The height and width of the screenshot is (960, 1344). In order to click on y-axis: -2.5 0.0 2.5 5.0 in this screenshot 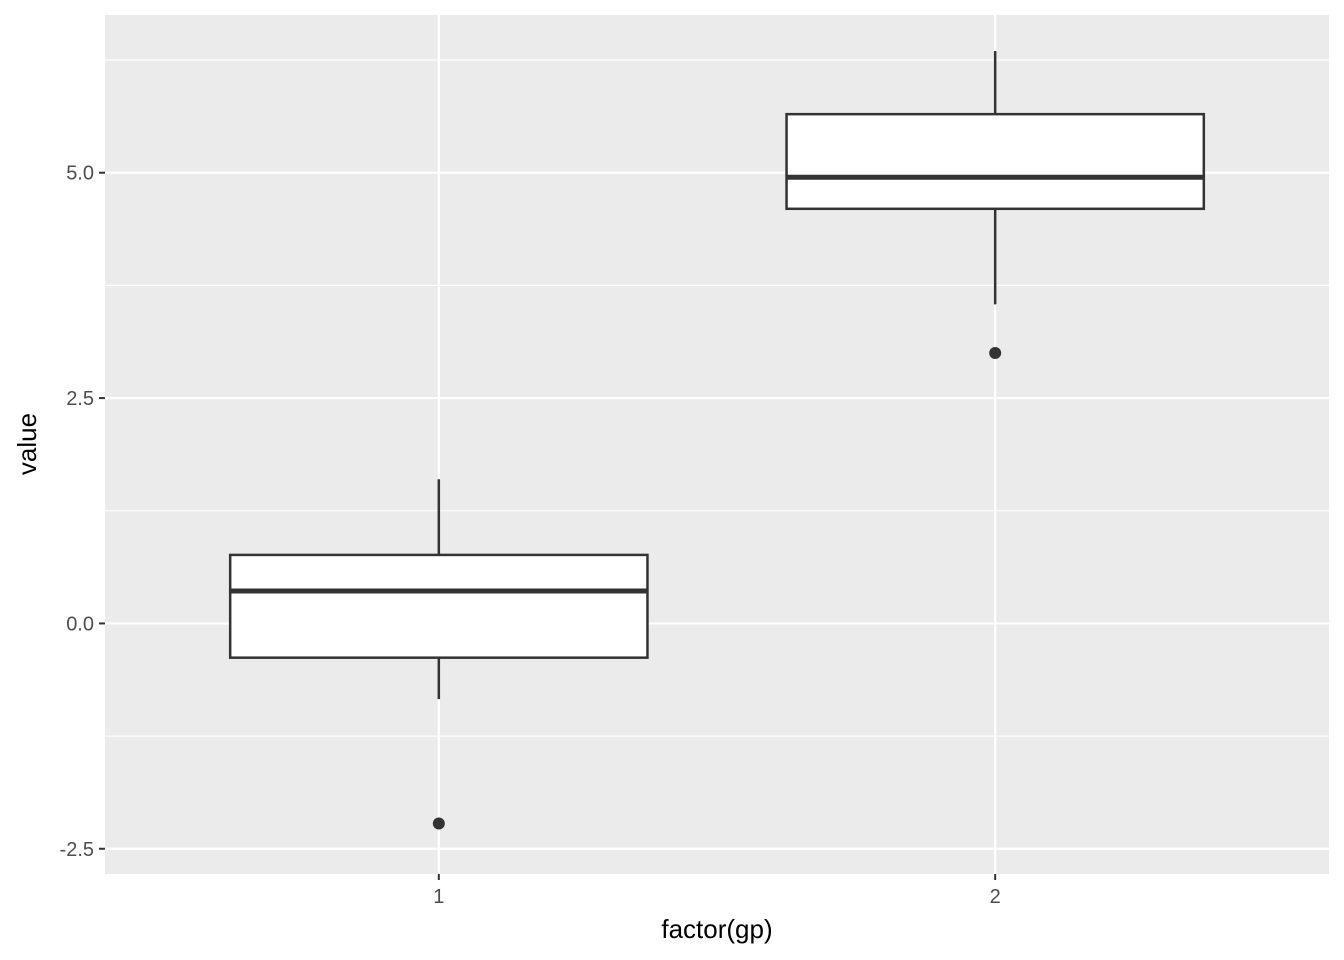, I will do `click(82, 512)`.